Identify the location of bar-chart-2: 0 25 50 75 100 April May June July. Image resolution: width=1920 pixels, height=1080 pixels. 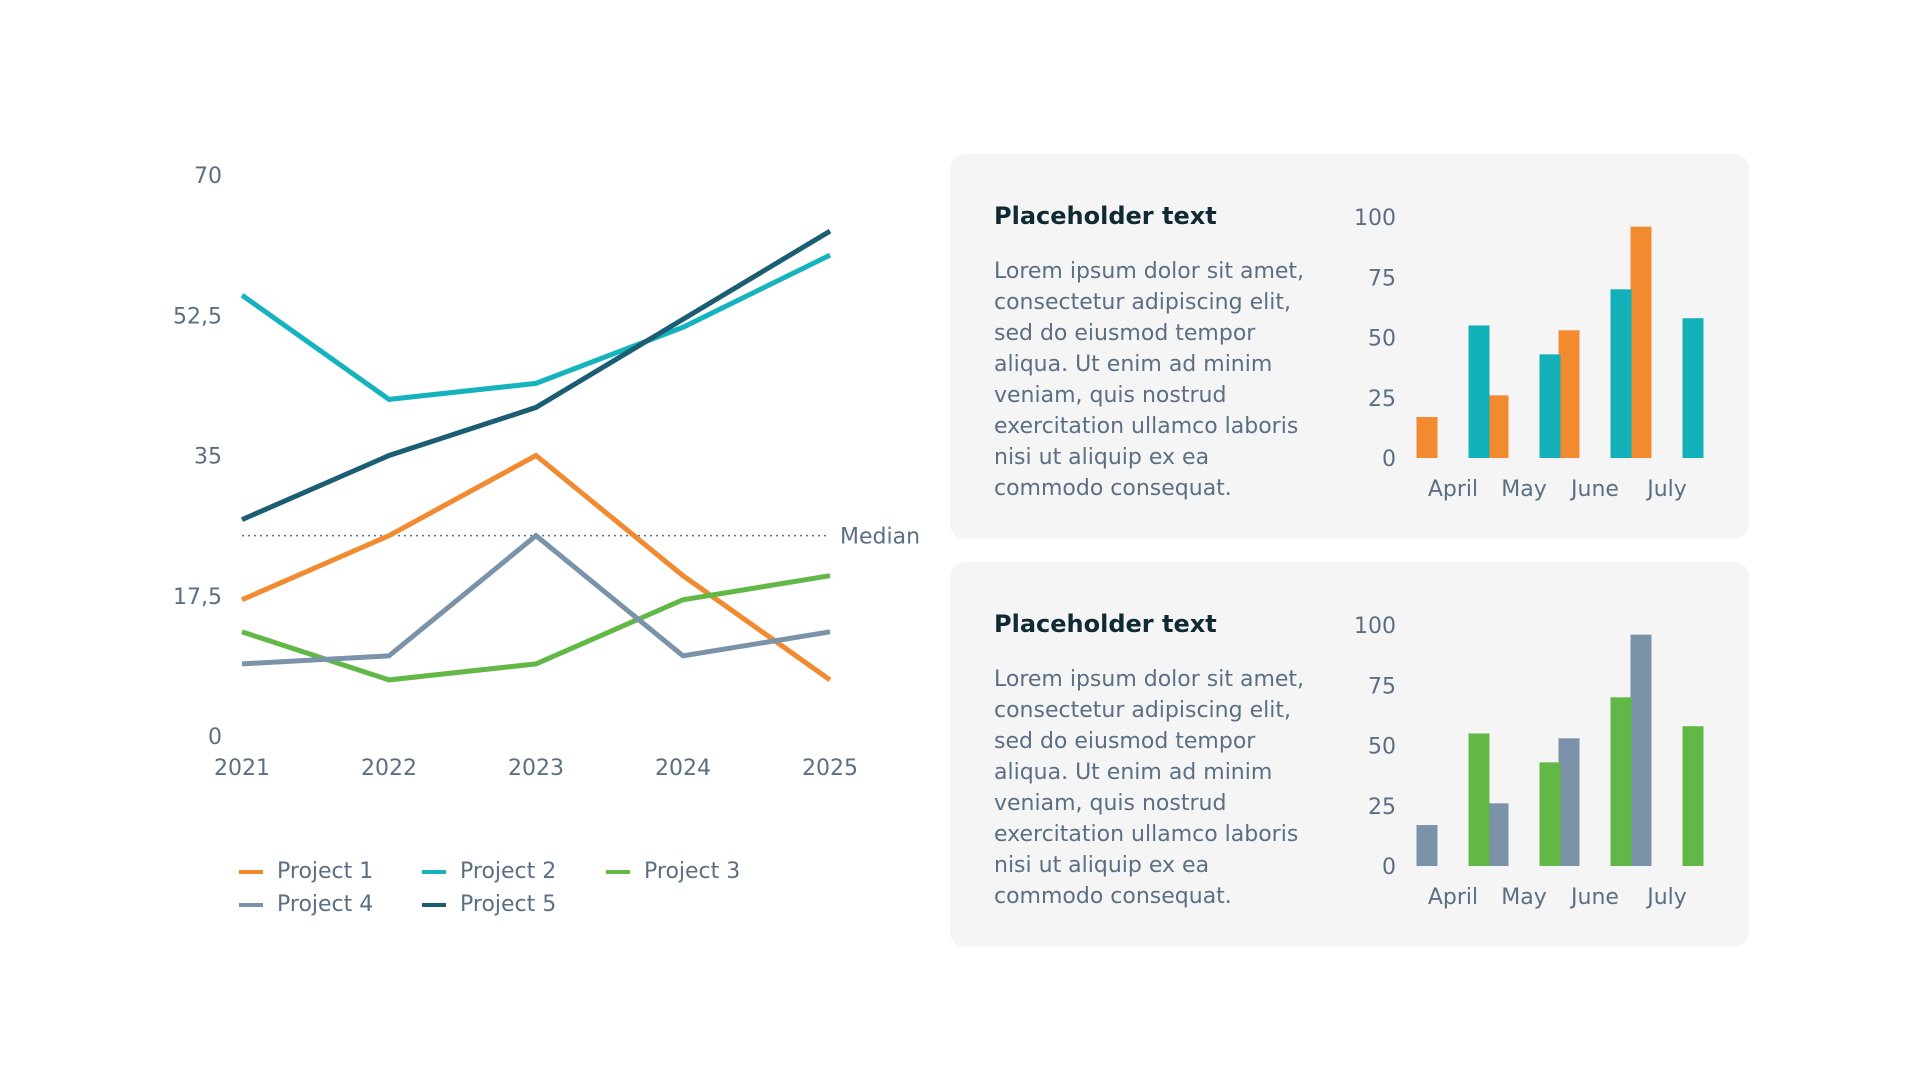
(1529, 762).